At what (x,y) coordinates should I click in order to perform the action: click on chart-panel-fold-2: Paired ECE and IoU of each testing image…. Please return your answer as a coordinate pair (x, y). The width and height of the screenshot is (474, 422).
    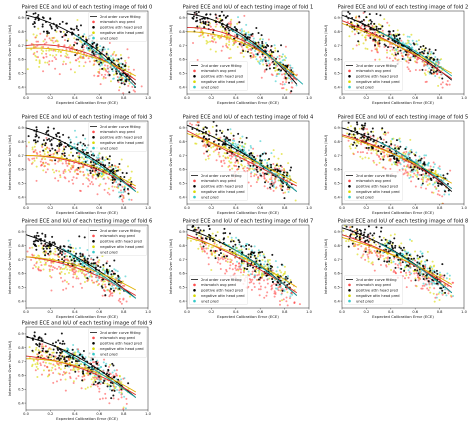
    Looking at the image, I should click on (394, 54).